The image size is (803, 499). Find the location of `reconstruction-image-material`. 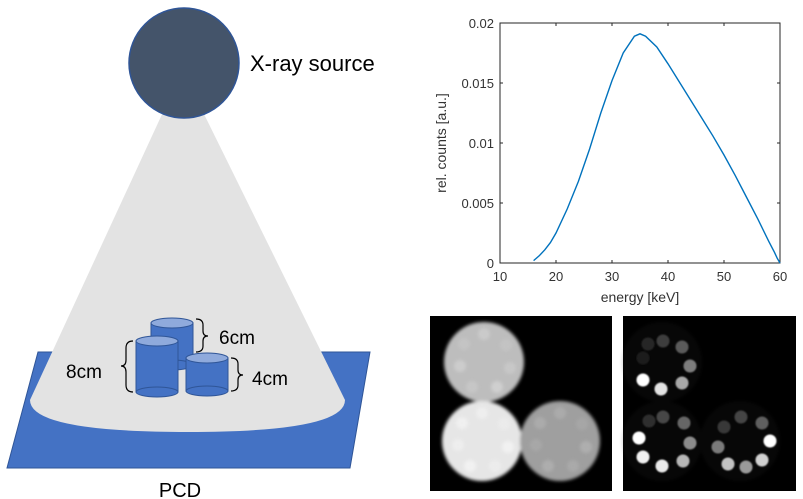

reconstruction-image-material is located at coordinates (709, 403).